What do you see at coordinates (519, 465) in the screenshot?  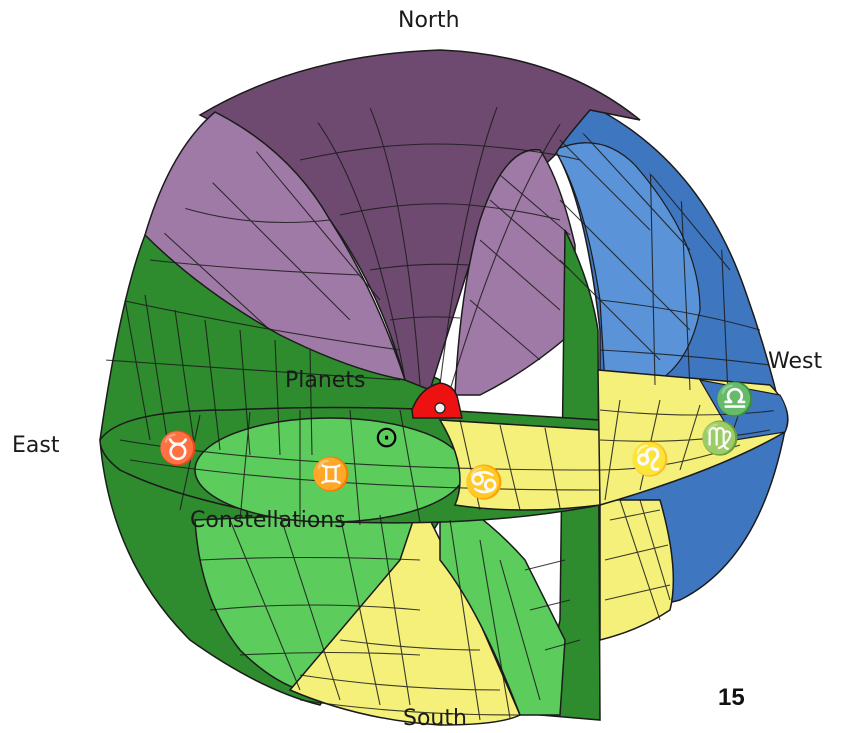 I see `ecliptic-yellow-wedge` at bounding box center [519, 465].